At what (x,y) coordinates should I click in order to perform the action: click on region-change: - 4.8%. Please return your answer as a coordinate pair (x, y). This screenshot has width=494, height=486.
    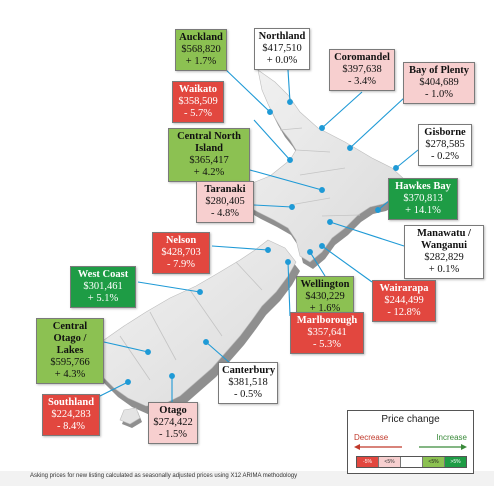
    Looking at the image, I should click on (225, 213).